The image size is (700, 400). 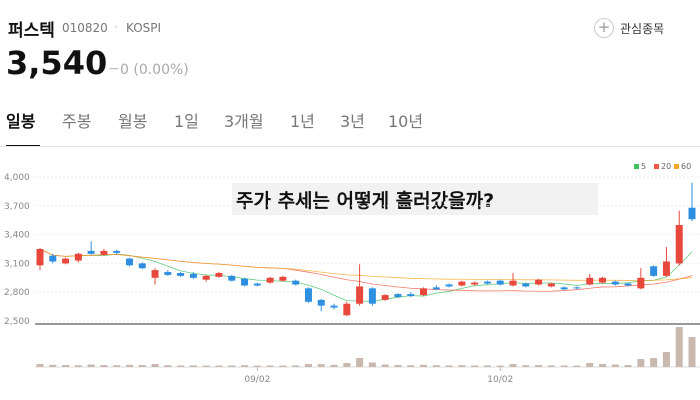 I want to click on price: 3,540, so click(x=57, y=63).